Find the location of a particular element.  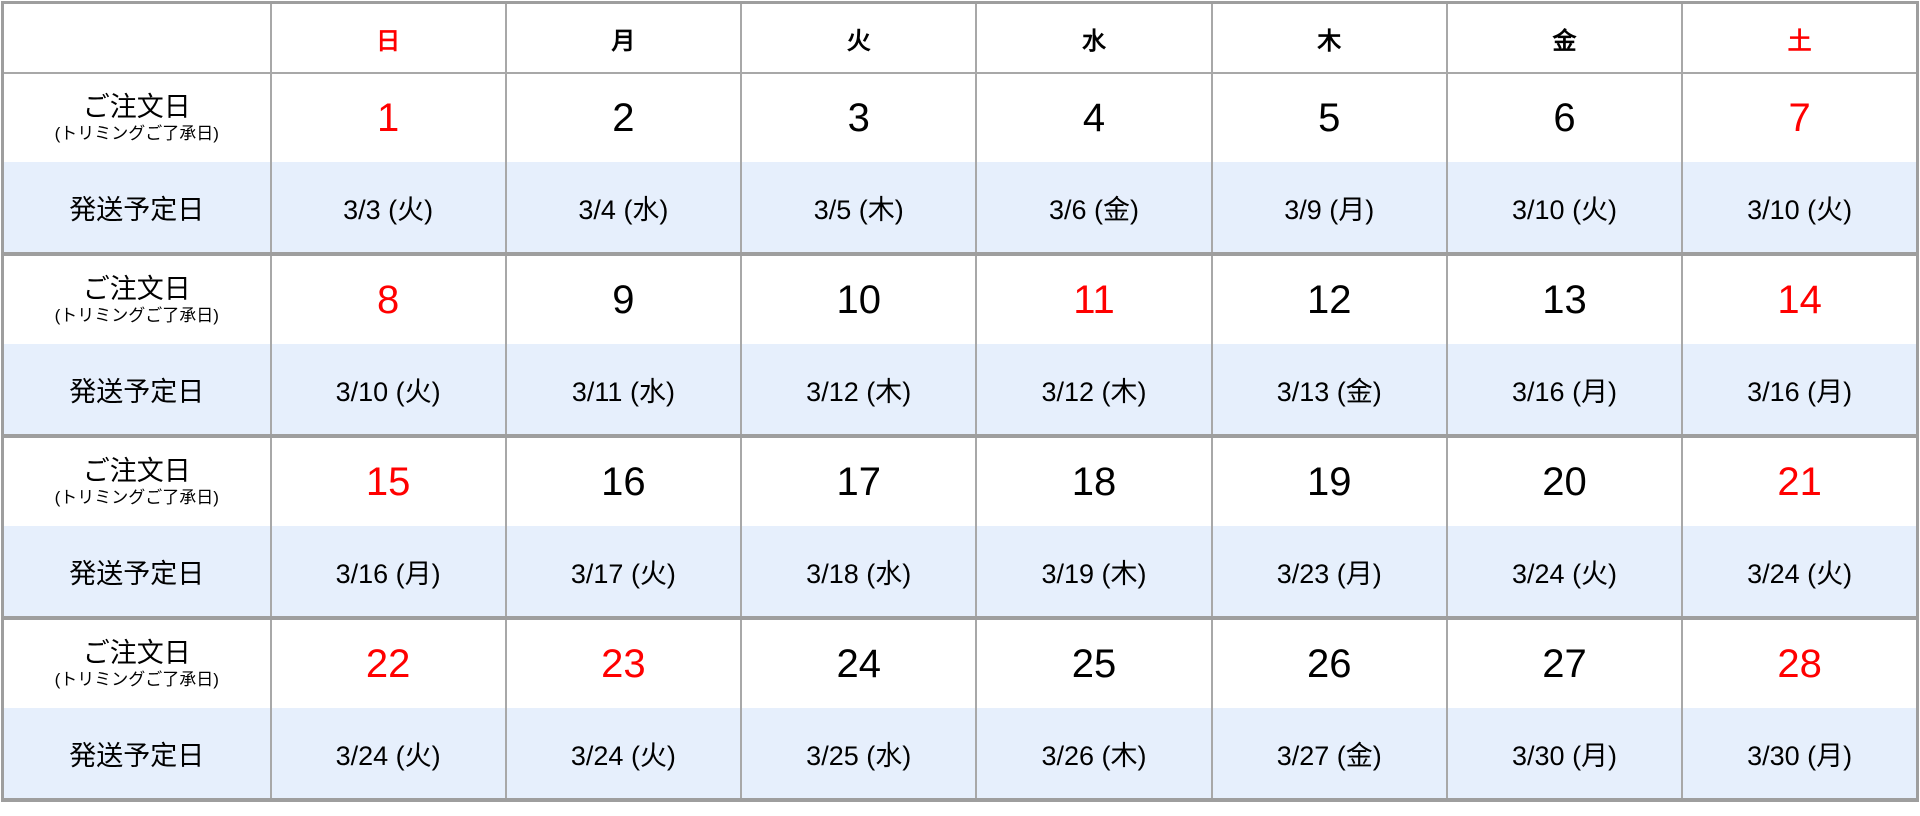

order-day: 8 is located at coordinates (388, 298).